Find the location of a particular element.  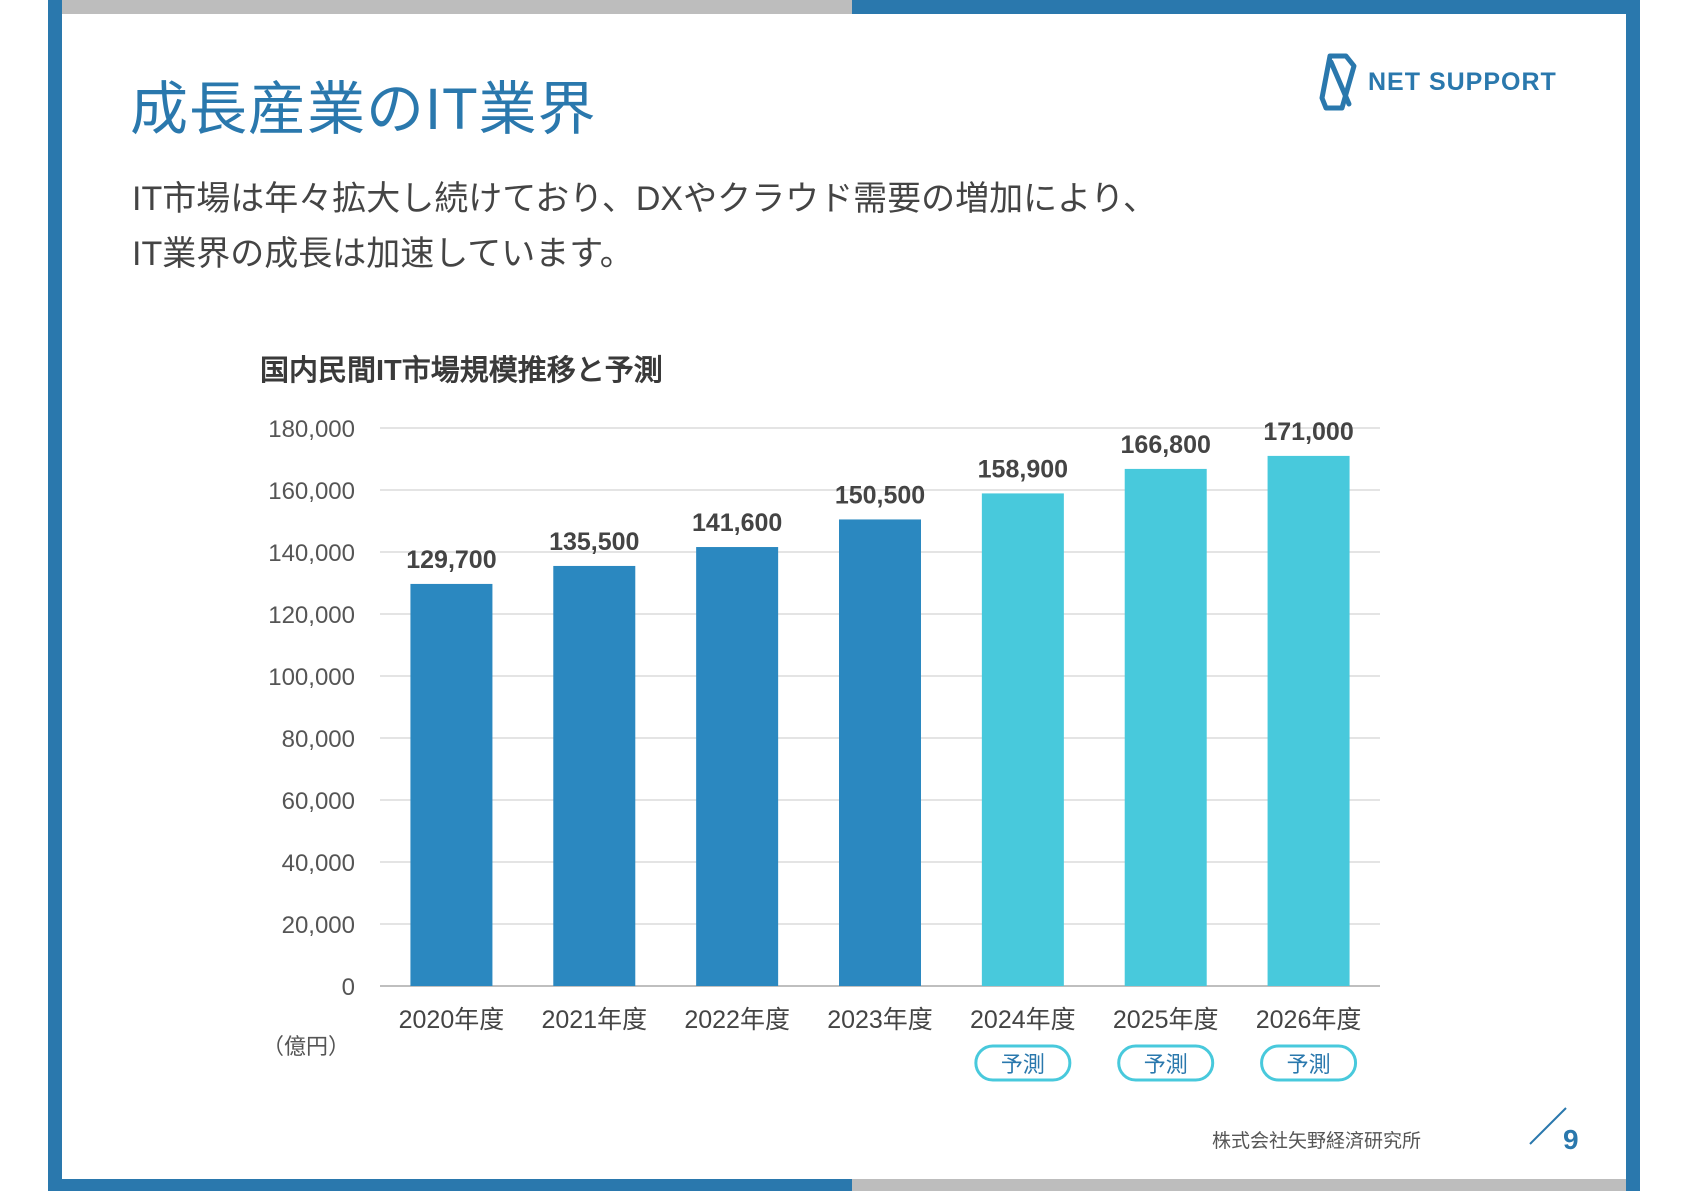

y-tick-label: 120,000 is located at coordinates (311, 615).